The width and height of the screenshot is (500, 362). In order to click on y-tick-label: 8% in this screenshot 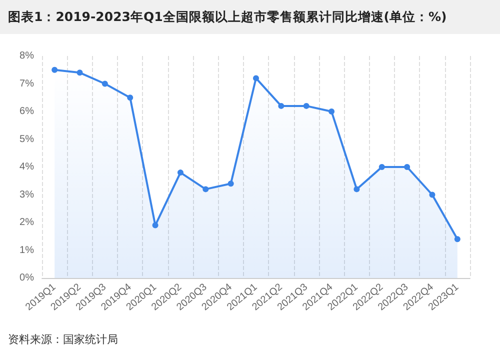, I will do `click(27, 56)`.